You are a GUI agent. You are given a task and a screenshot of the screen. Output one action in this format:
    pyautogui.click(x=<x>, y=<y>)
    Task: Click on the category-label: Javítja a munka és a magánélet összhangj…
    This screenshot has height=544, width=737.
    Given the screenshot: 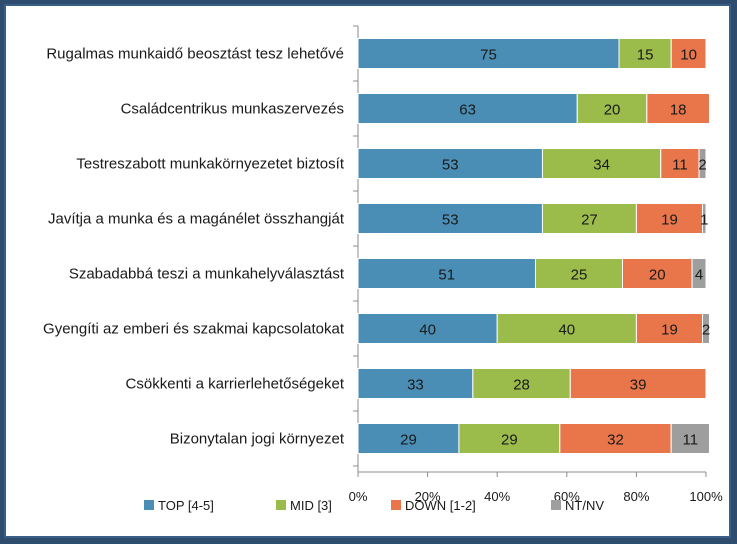 What is the action you would take?
    pyautogui.click(x=196, y=219)
    